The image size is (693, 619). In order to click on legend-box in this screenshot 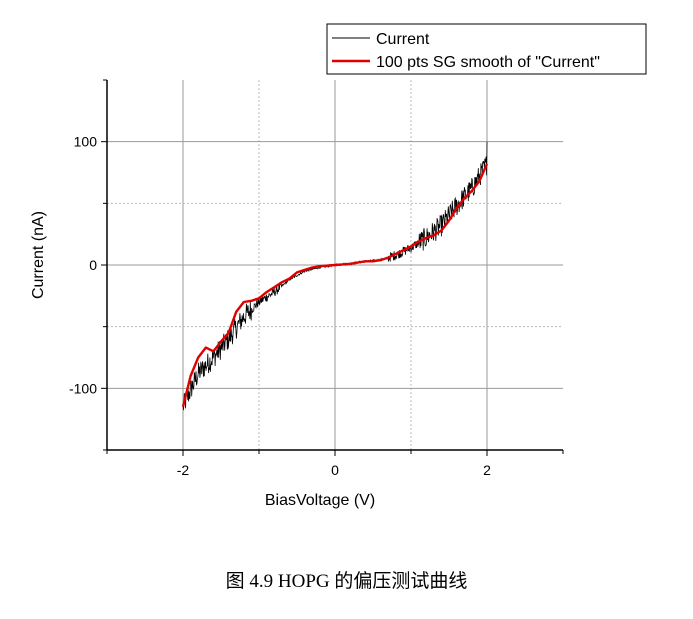, I will do `click(486, 49)`.